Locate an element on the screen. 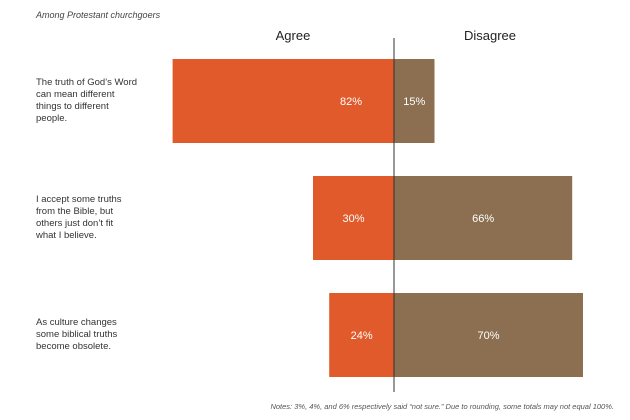 The height and width of the screenshot is (420, 630). row-label-line: The truth of God’s Word is located at coordinates (87, 82).